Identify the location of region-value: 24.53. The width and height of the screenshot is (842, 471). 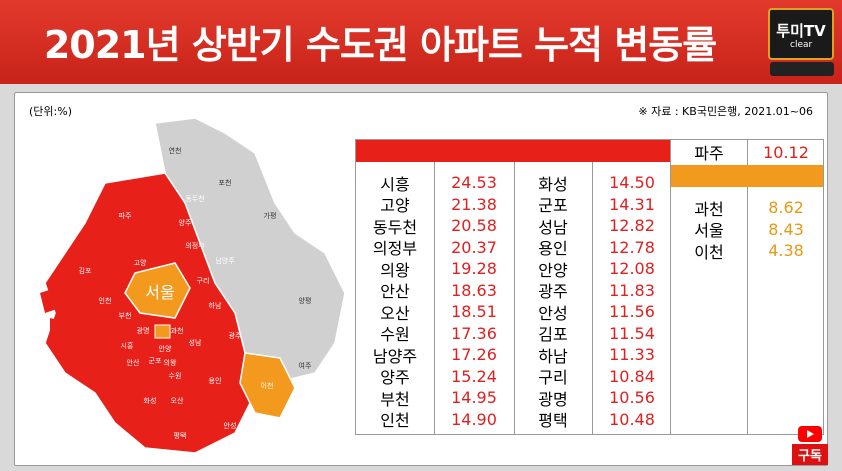
(474, 183).